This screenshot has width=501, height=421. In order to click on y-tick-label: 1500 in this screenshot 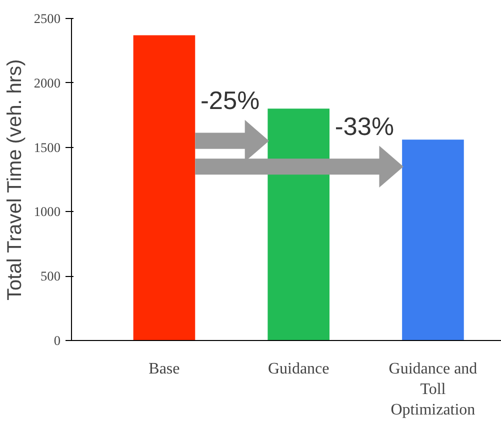, I will do `click(47, 147)`.